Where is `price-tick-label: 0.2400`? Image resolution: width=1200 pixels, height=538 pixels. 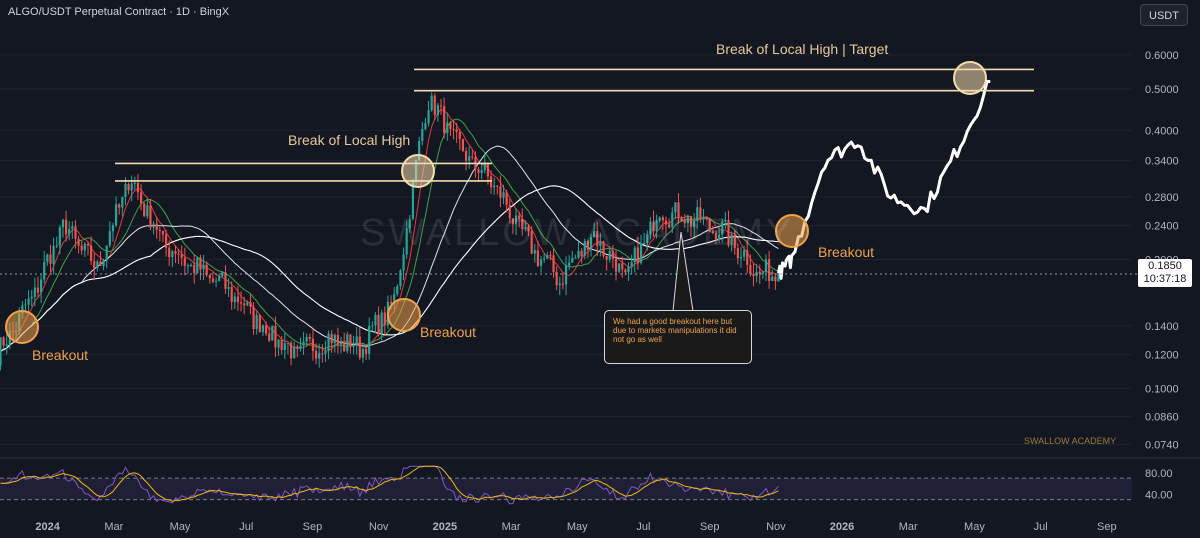 price-tick-label: 0.2400 is located at coordinates (1162, 227).